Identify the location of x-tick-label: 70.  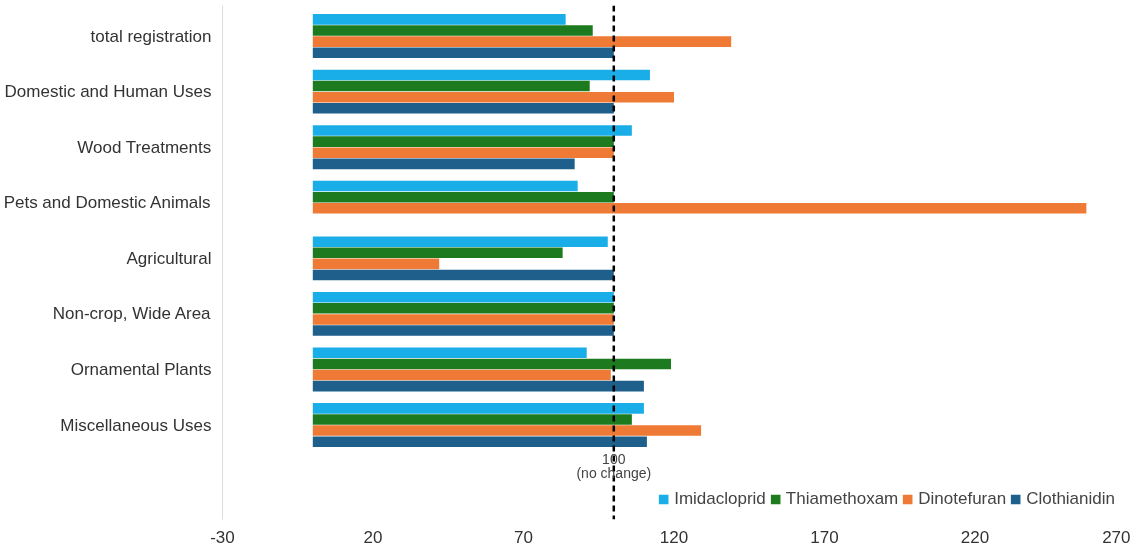
(523, 537).